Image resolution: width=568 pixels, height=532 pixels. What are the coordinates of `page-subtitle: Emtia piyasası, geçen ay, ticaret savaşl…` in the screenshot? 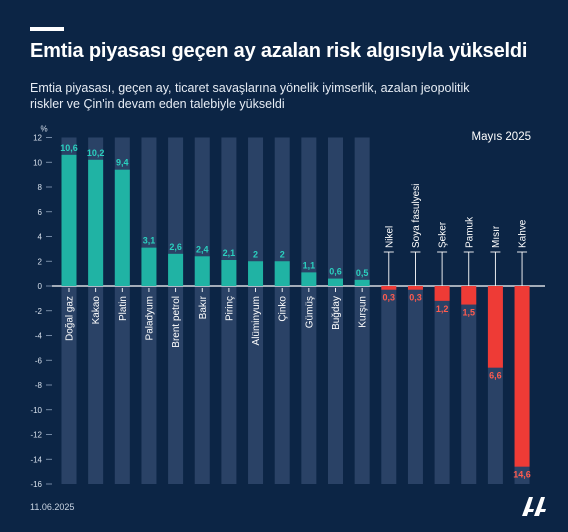 It's located at (250, 96).